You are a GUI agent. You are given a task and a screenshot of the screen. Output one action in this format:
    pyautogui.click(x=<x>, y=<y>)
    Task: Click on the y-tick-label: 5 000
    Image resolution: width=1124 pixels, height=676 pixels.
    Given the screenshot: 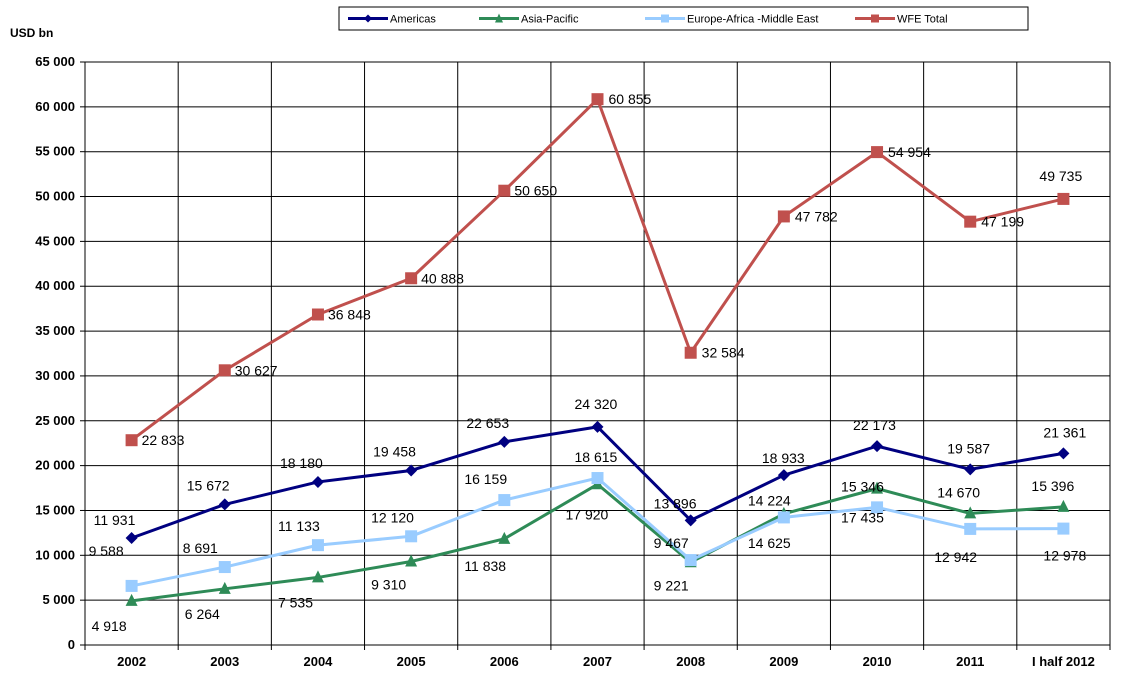 What is the action you would take?
    pyautogui.click(x=58, y=599)
    